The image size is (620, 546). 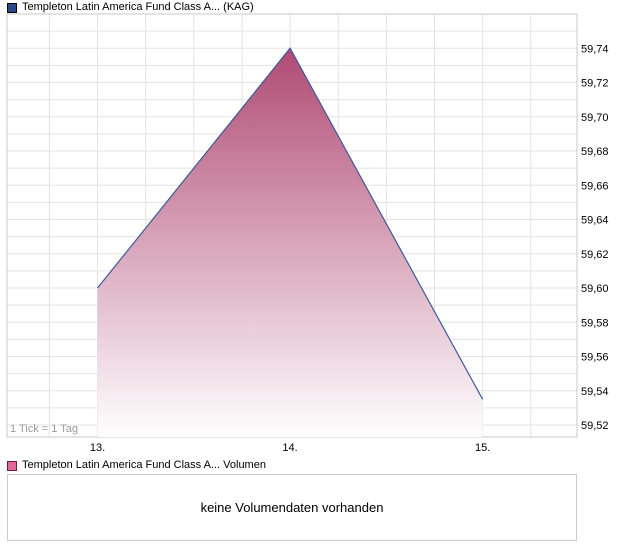 I want to click on y-axis-label: 59,70, so click(x=595, y=118).